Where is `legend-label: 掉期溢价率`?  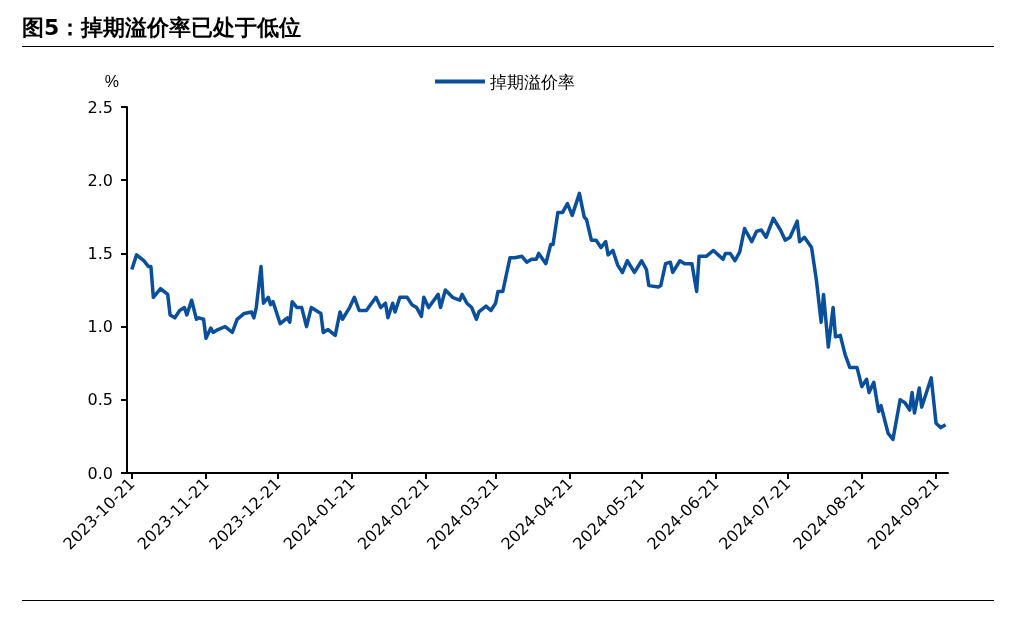 legend-label: 掉期溢价率 is located at coordinates (532, 81).